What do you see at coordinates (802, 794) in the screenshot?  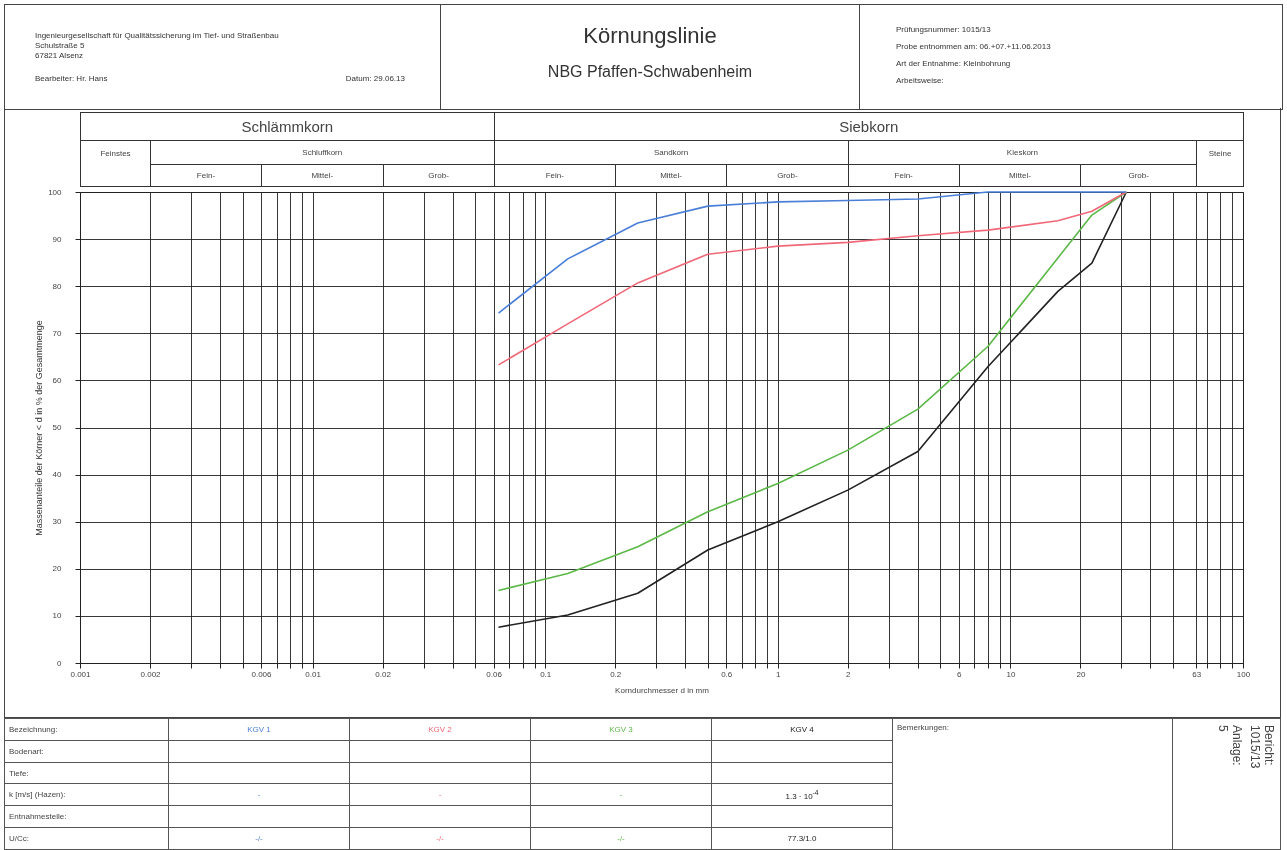 I see `text: 1.3 · 10$^{-4}$` at bounding box center [802, 794].